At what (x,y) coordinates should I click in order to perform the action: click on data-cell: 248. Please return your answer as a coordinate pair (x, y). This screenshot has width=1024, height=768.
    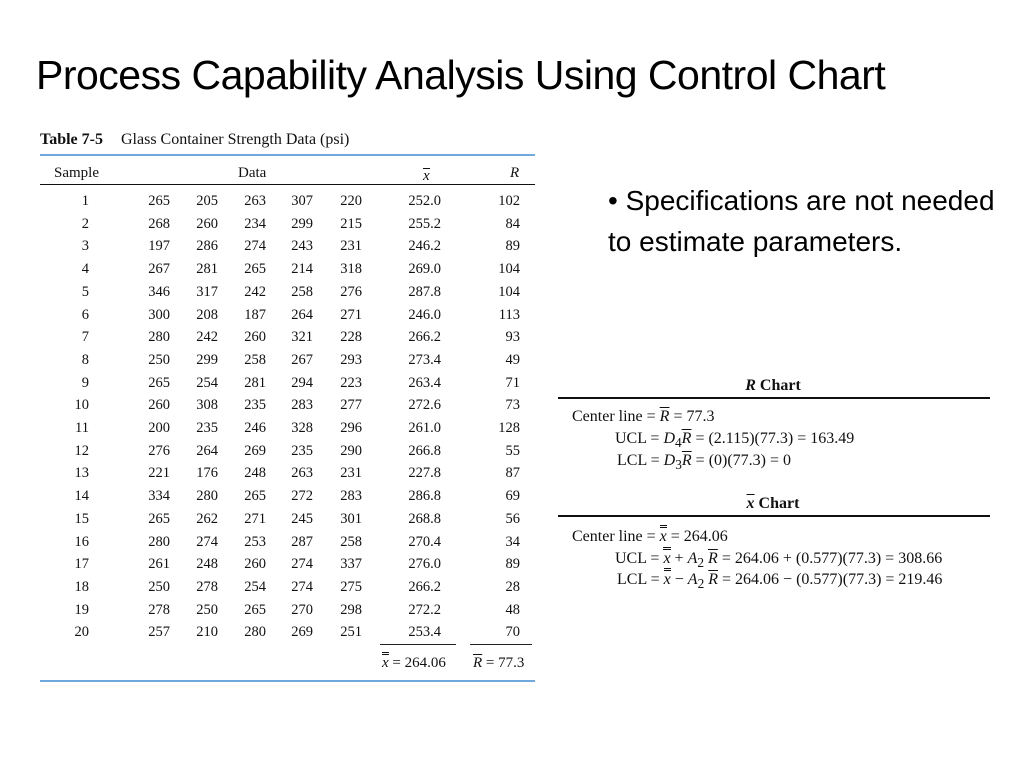
    Looking at the image, I should click on (255, 473).